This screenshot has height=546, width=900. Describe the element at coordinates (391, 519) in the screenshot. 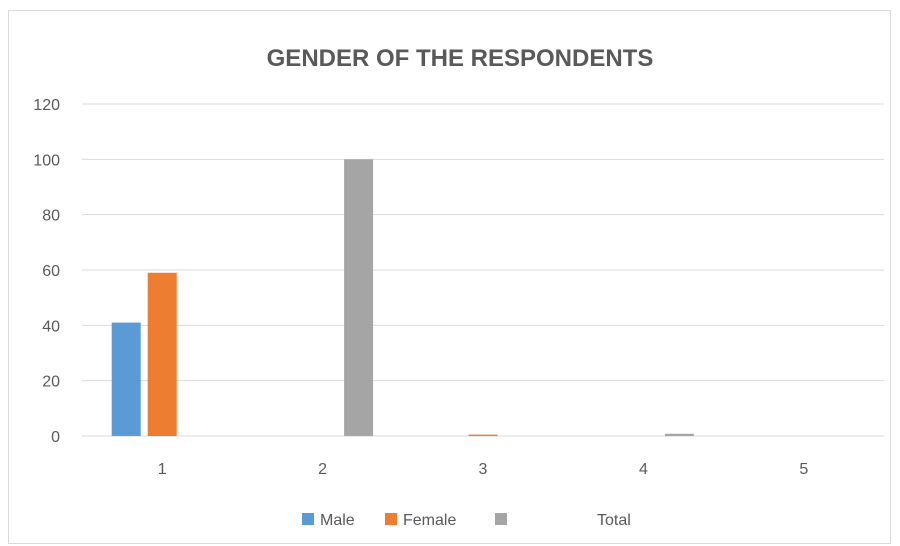

I see `legend-swatch-female` at that location.